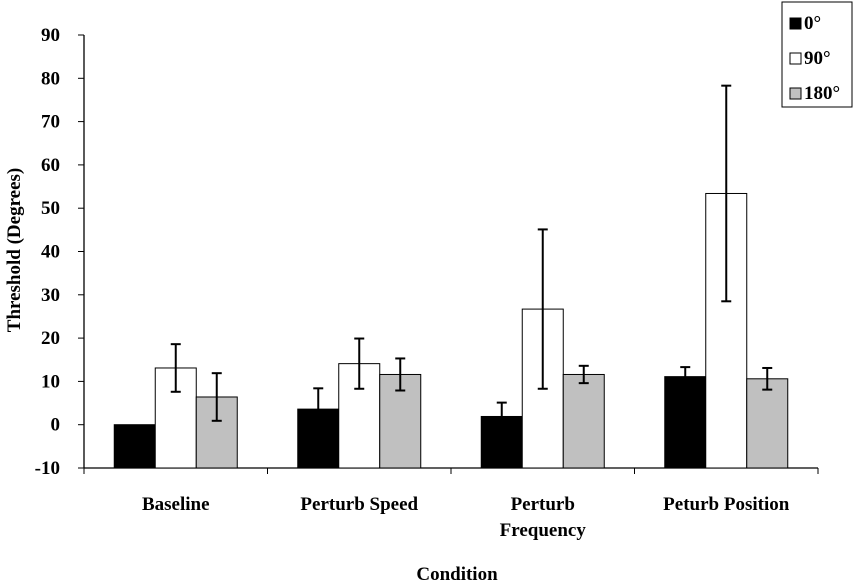 This screenshot has width=856, height=583. I want to click on y-tick-label: 40, so click(50, 252).